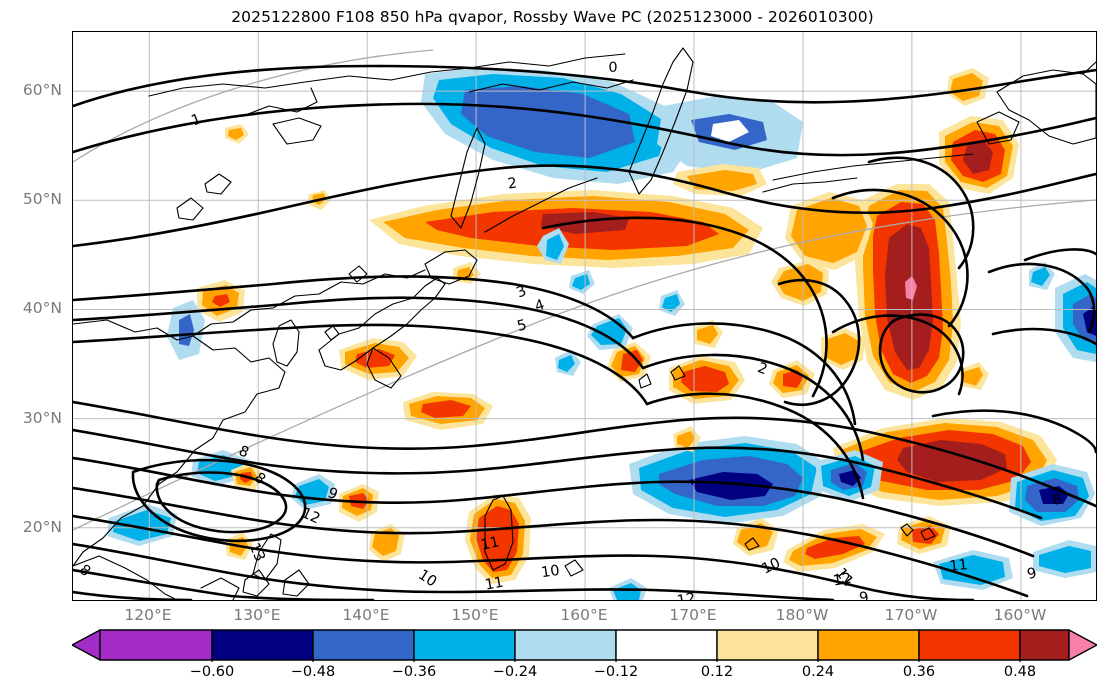  I want to click on ytick-label: 20°N, so click(42, 527).